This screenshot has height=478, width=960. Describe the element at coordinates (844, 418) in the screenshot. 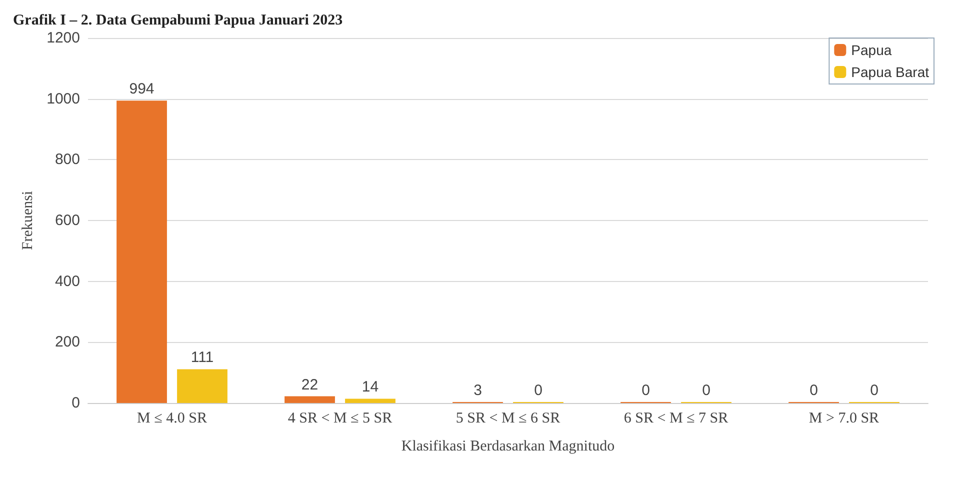

I see `x-tick-label: M > 7.0 SR` at that location.